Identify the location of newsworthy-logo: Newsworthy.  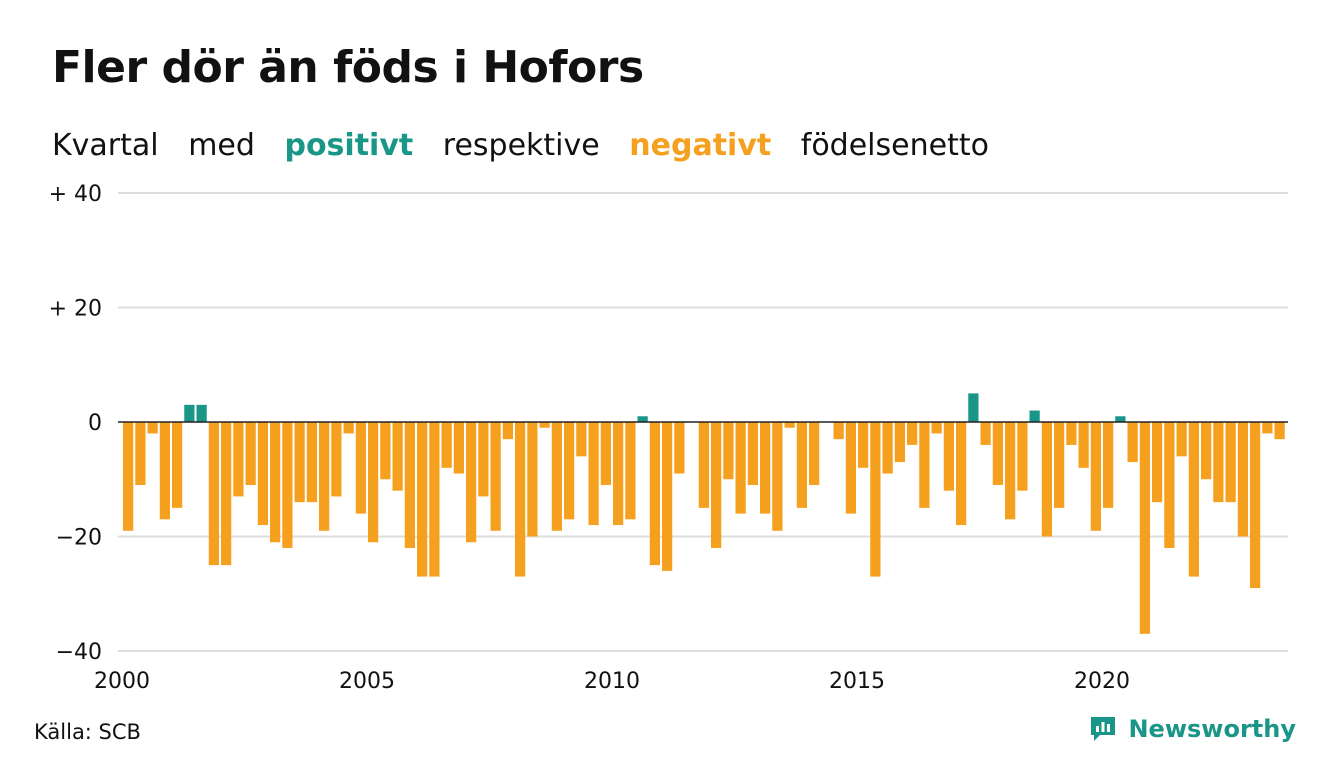
(1192, 729).